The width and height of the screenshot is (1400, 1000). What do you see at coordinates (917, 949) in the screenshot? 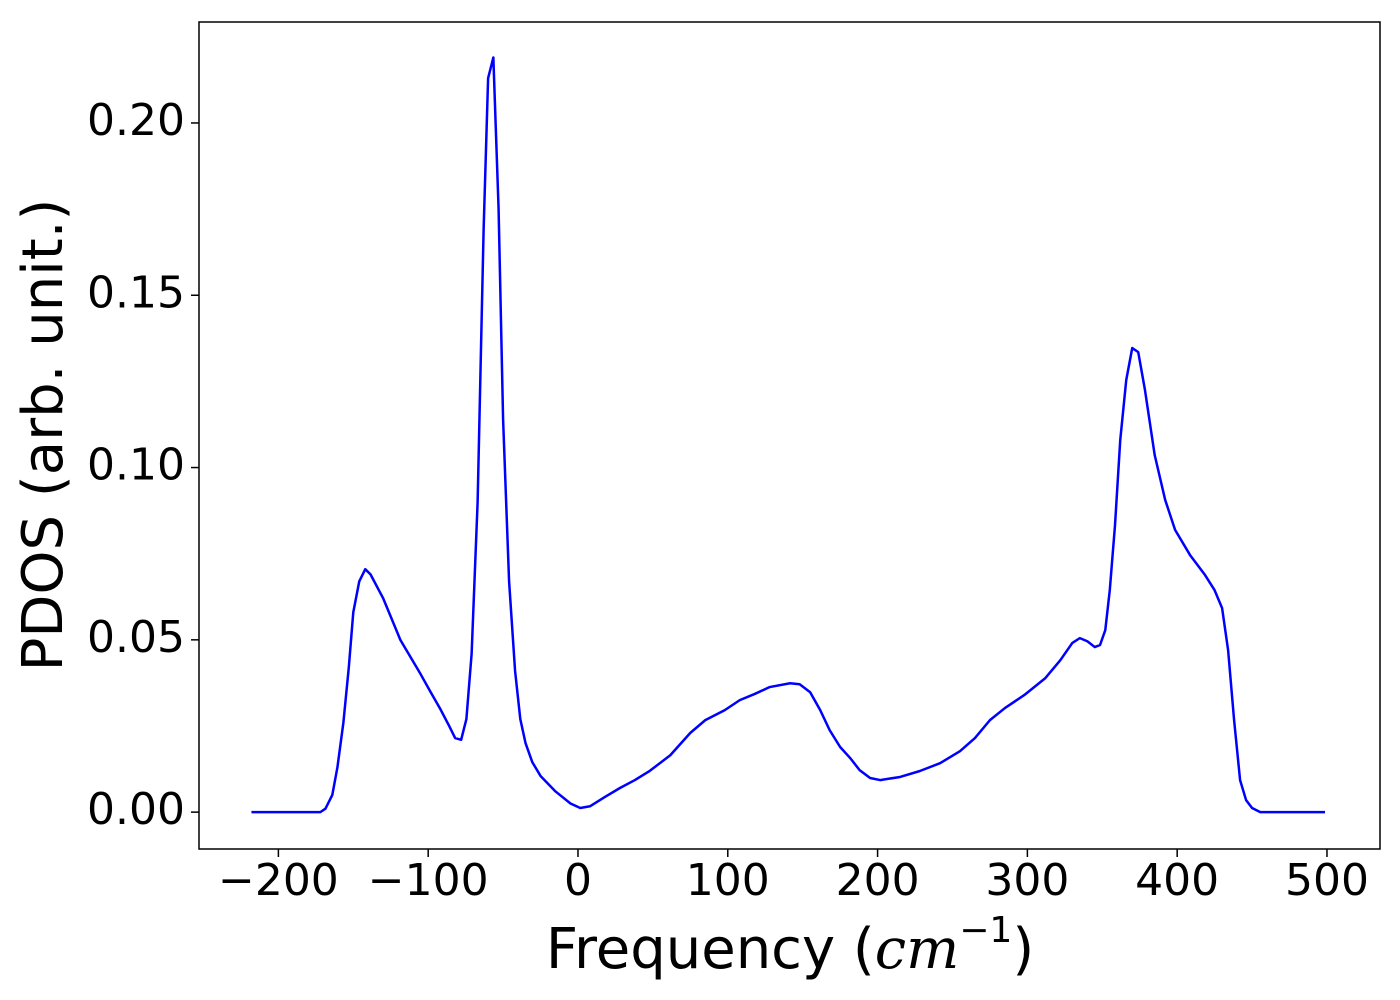
I see `x-label-math: cm` at bounding box center [917, 949].